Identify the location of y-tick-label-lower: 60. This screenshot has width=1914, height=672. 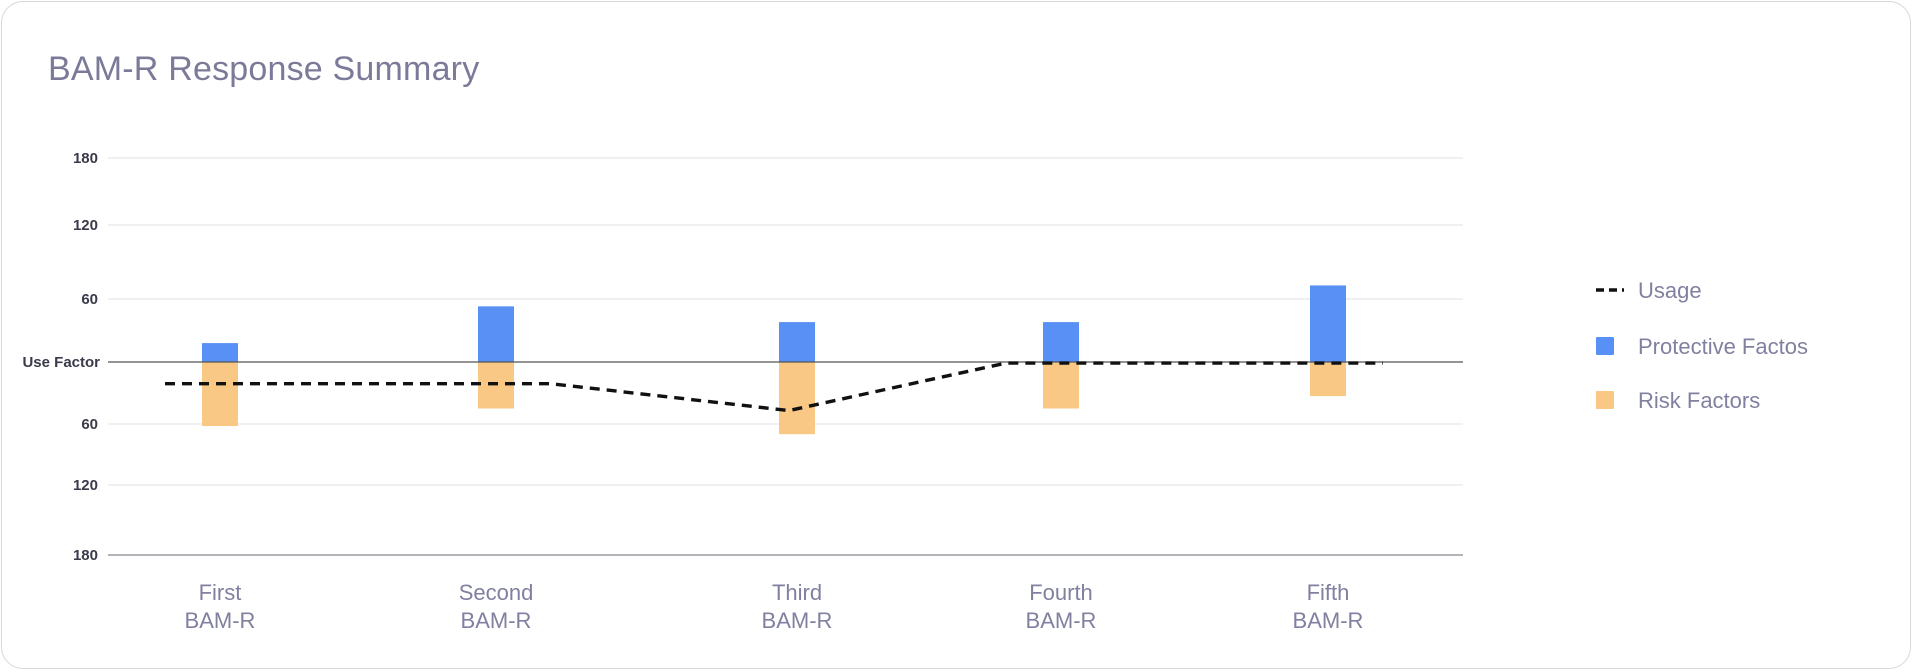
(89, 424).